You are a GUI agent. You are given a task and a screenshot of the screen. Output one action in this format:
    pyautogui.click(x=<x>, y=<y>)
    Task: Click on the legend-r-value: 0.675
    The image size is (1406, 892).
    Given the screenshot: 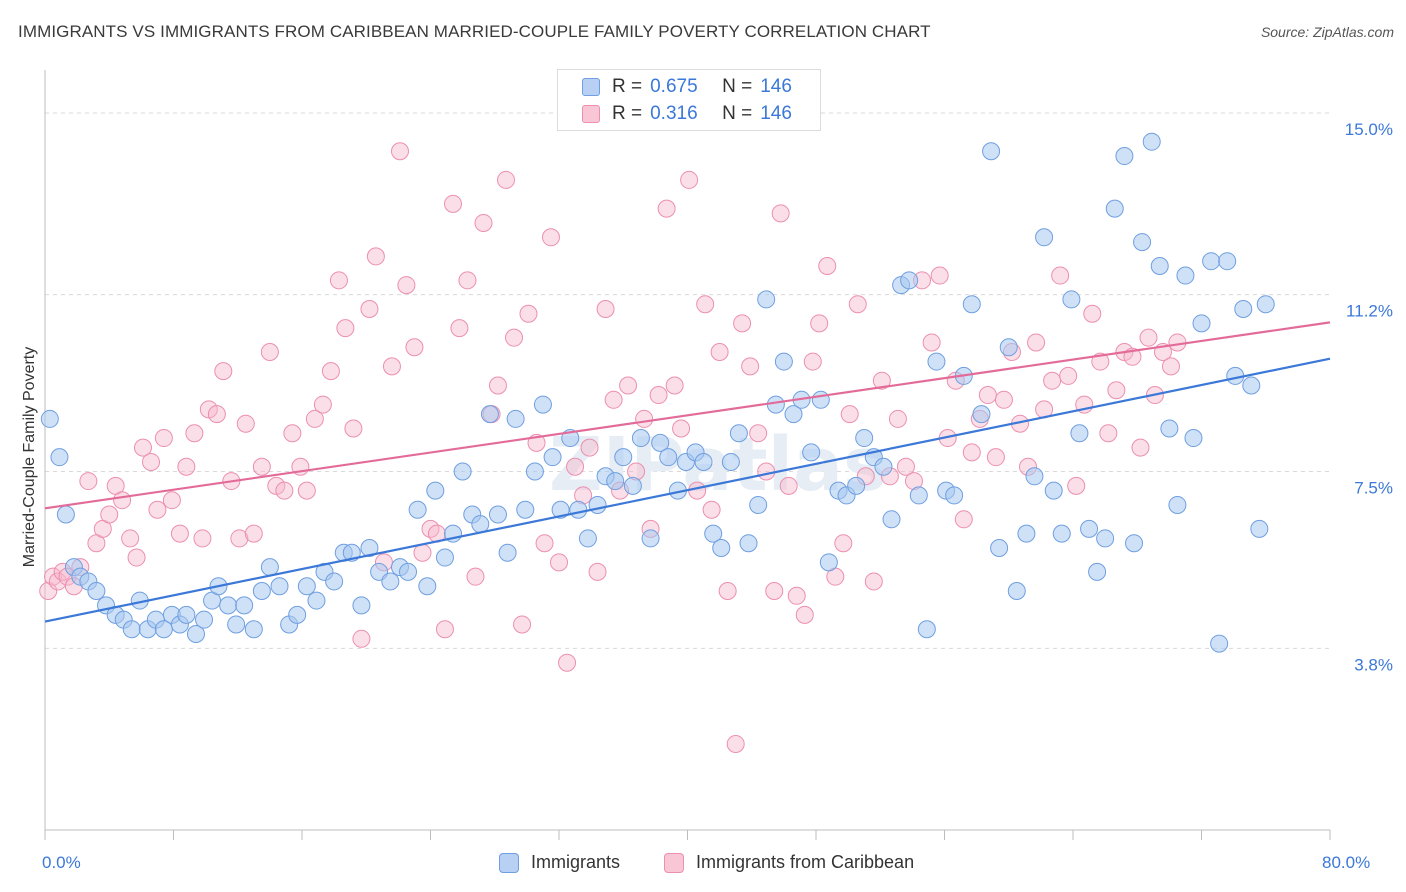 What is the action you would take?
    pyautogui.click(x=674, y=86)
    